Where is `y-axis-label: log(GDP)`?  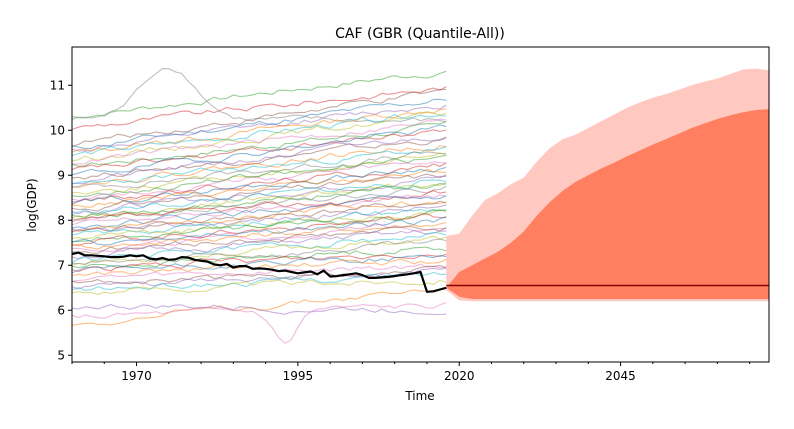
y-axis-label: log(GDP) is located at coordinates (32, 204).